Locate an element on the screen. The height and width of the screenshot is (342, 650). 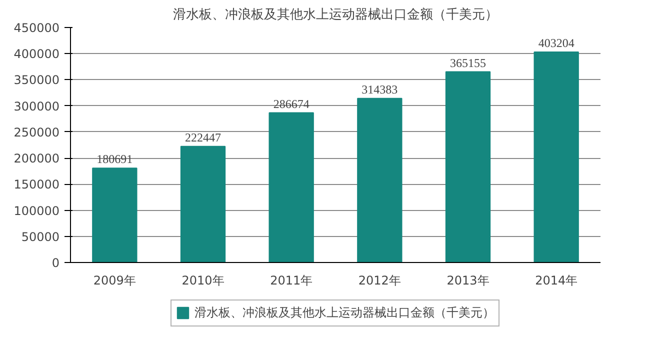
y-tick-label: 250000 is located at coordinates (37, 132).